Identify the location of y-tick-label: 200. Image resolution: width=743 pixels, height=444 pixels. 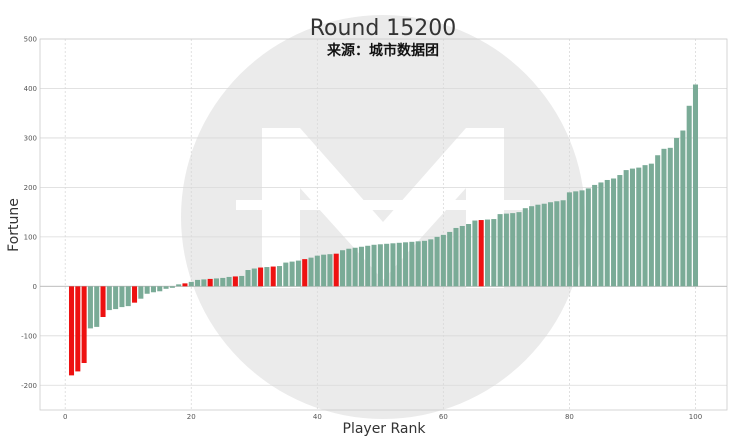
(30, 188).